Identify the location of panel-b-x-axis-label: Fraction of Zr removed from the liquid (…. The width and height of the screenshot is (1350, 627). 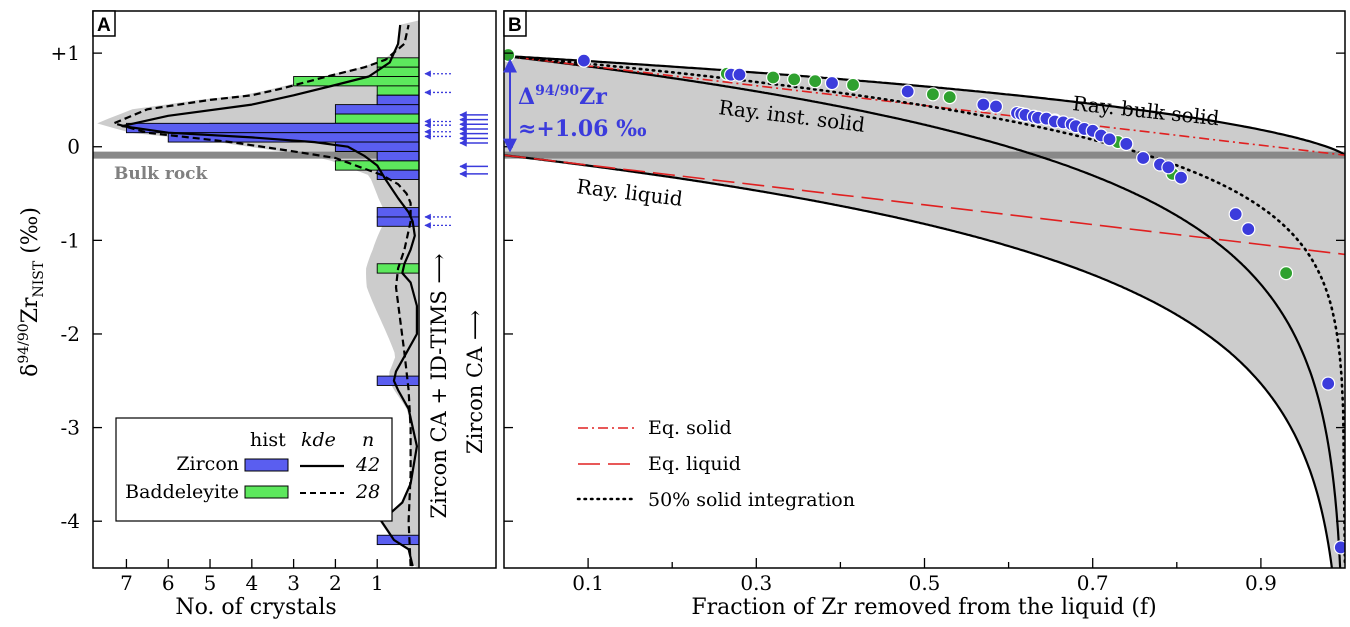
(923, 607).